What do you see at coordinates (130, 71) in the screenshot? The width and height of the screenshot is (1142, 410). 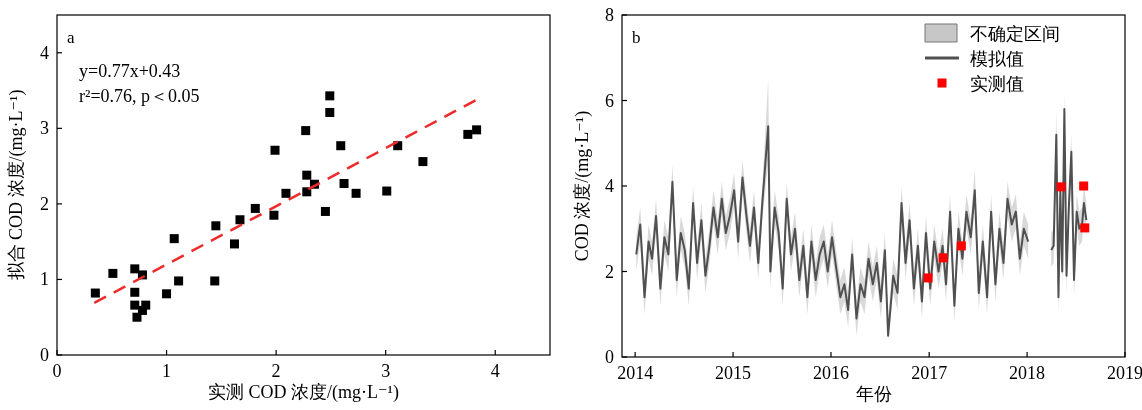 I see `annotation: y=0.77x+0.43` at bounding box center [130, 71].